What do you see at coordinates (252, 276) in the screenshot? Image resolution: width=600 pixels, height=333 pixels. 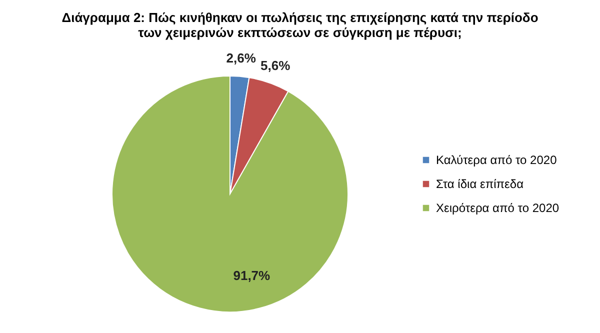 I see `data-label: 91,7%` at bounding box center [252, 276].